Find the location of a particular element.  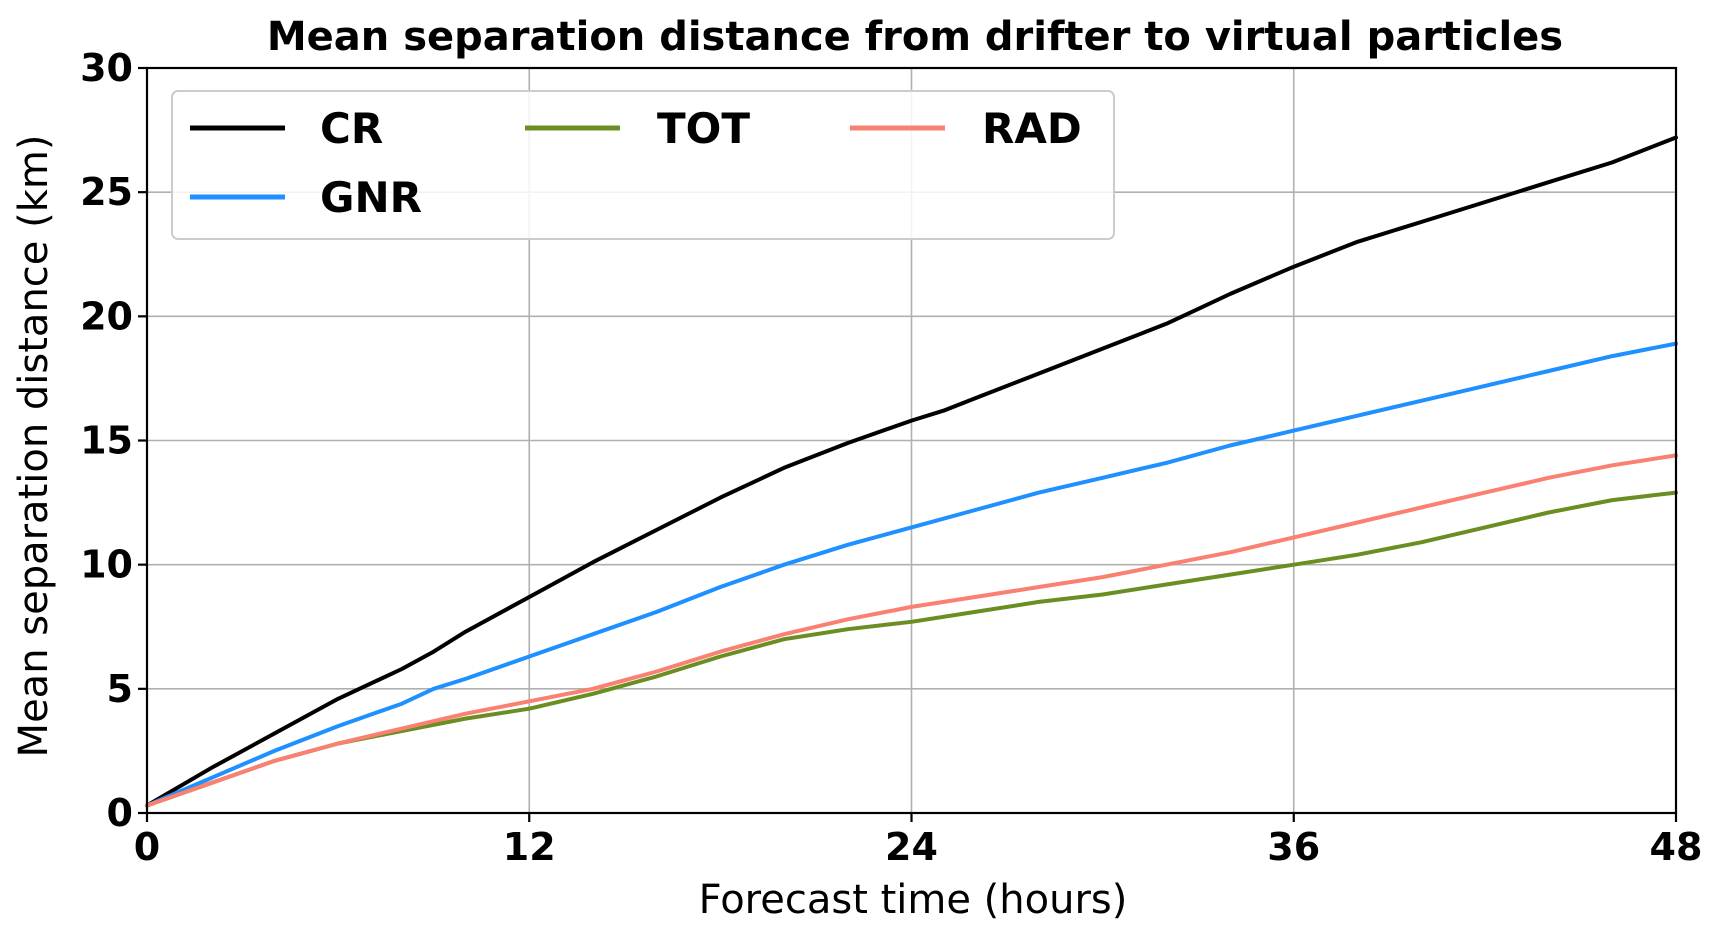

x-tick-label: 24 is located at coordinates (911, 847).